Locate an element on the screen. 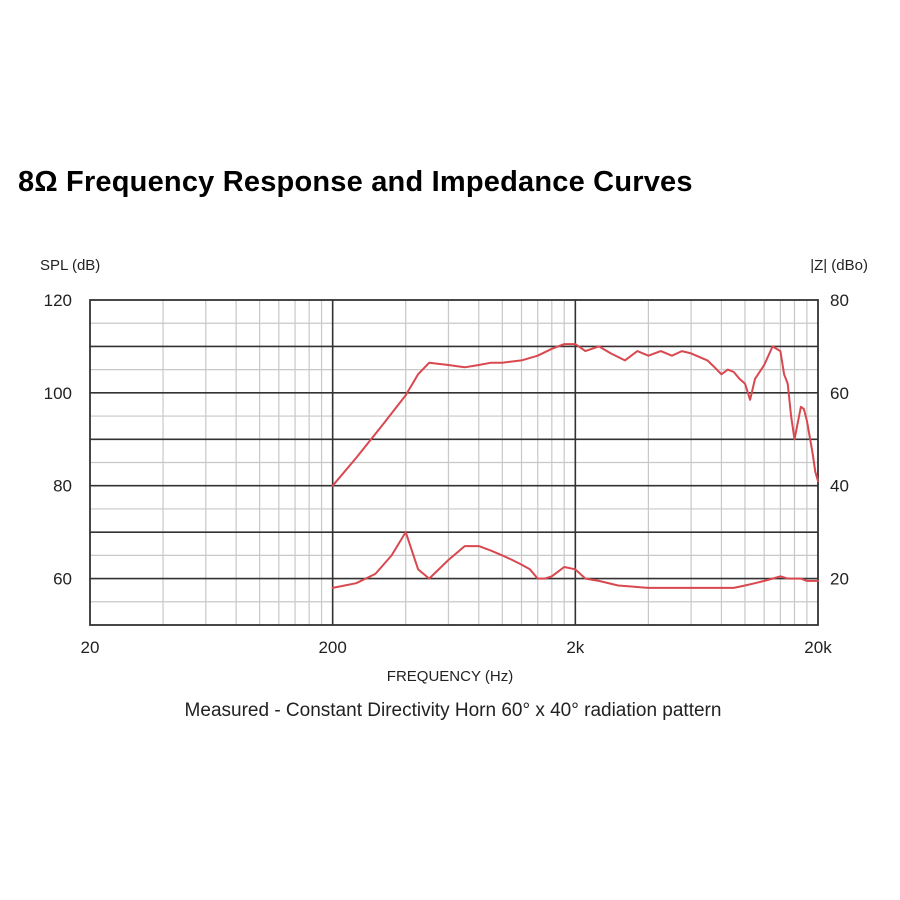 This screenshot has height=900, width=900. x-tick-label: 20k is located at coordinates (818, 647).